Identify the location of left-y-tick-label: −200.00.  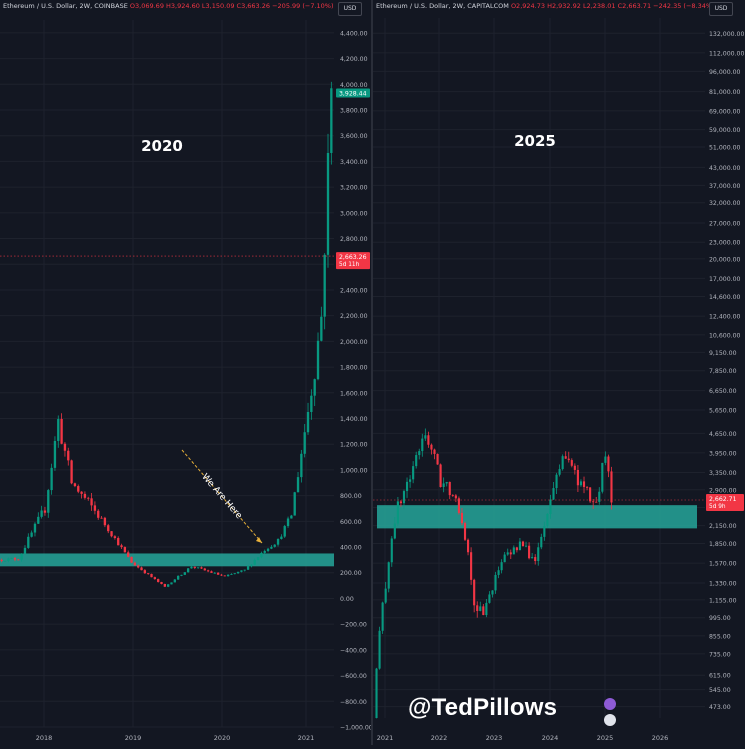
(353, 625).